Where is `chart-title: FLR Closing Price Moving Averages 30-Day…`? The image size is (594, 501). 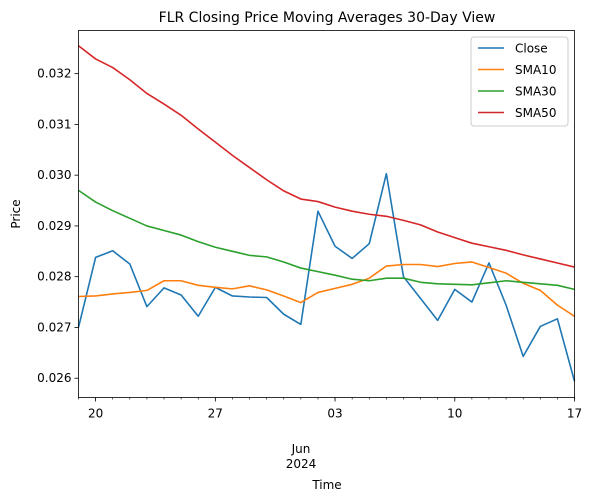
chart-title: FLR Closing Price Moving Averages 30-Day… is located at coordinates (327, 18).